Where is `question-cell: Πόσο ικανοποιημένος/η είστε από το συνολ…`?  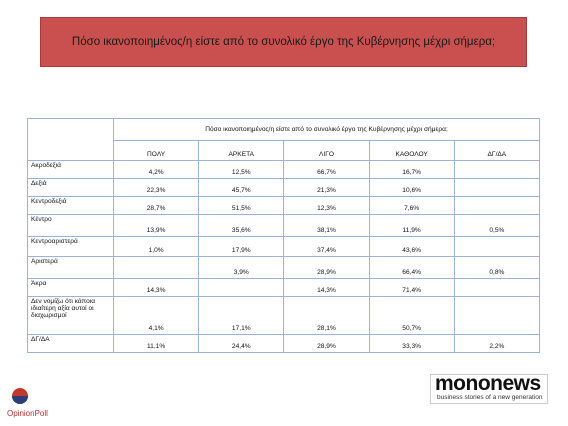
question-cell: Πόσο ικανοποιημένος/η είστε από το συνολ… is located at coordinates (326, 129).